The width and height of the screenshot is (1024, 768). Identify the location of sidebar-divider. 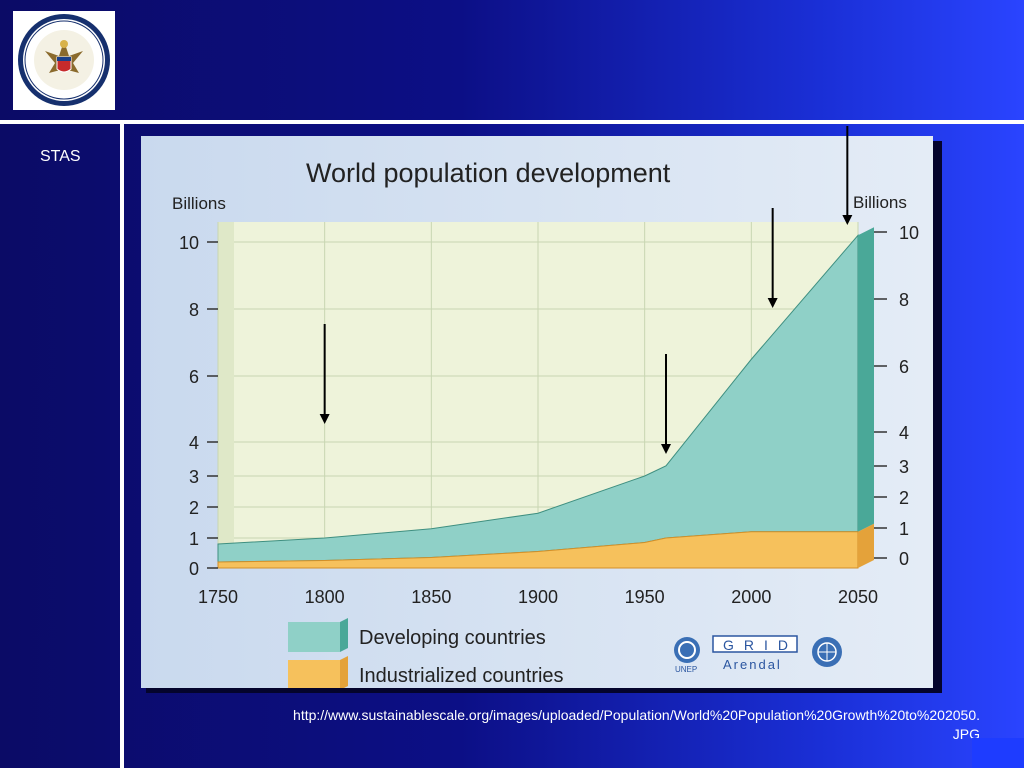
(122, 445).